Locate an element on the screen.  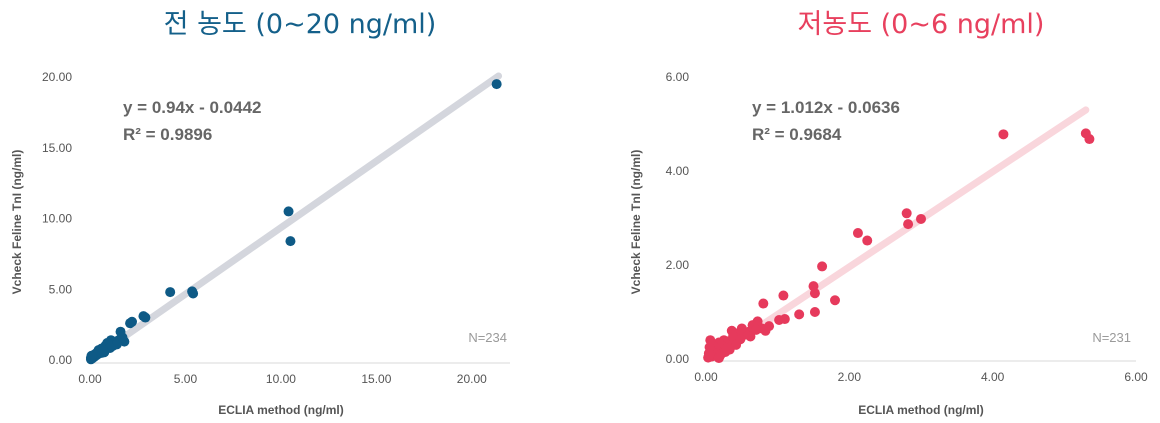
y-tick-label: 20.00 is located at coordinates (57, 77).